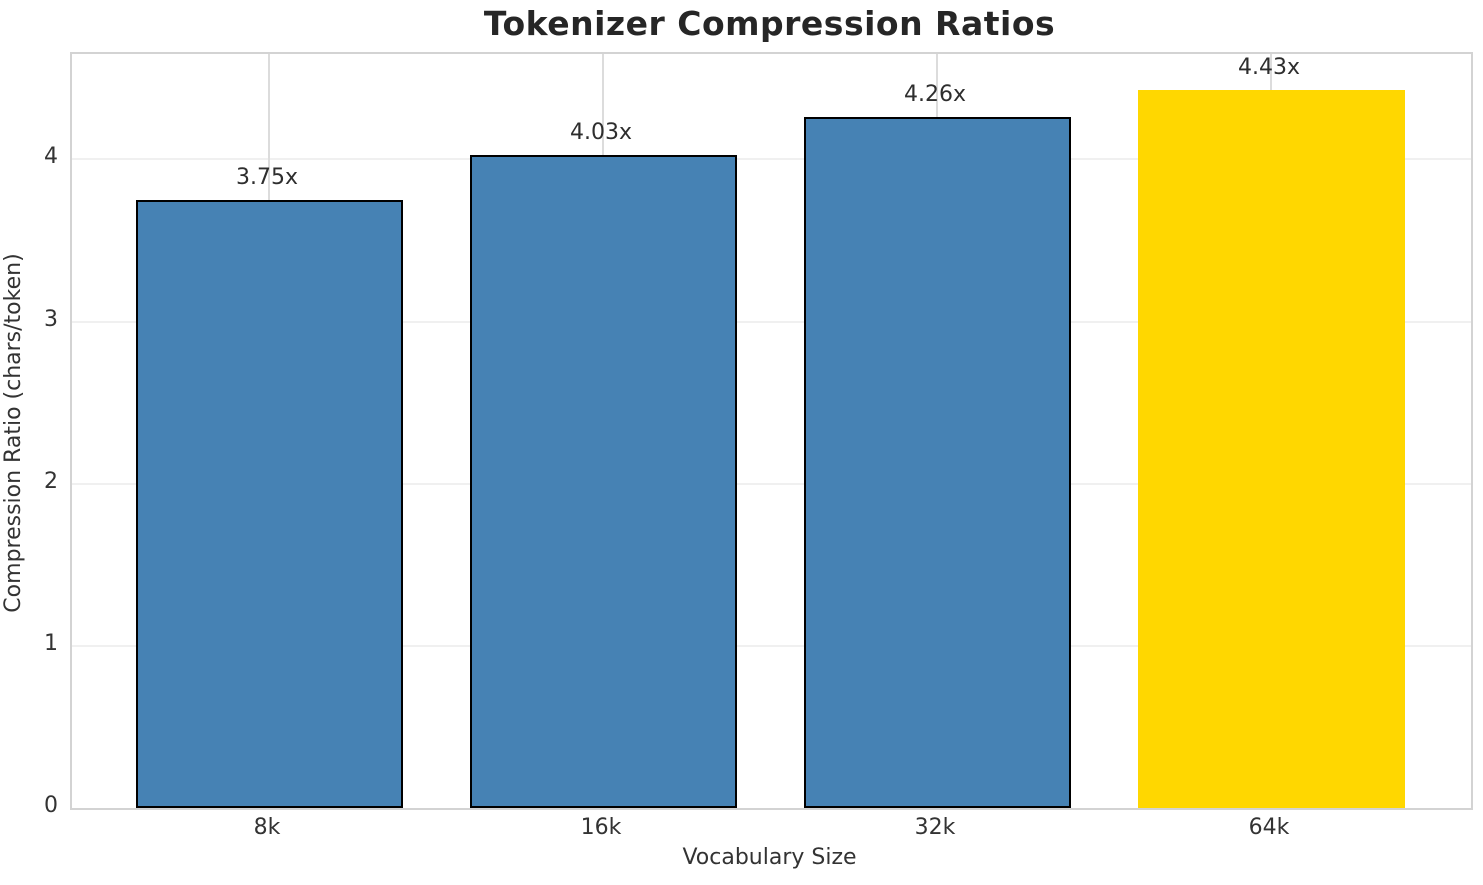  Describe the element at coordinates (1269, 827) in the screenshot. I see `x-tick-label: 64k` at that location.